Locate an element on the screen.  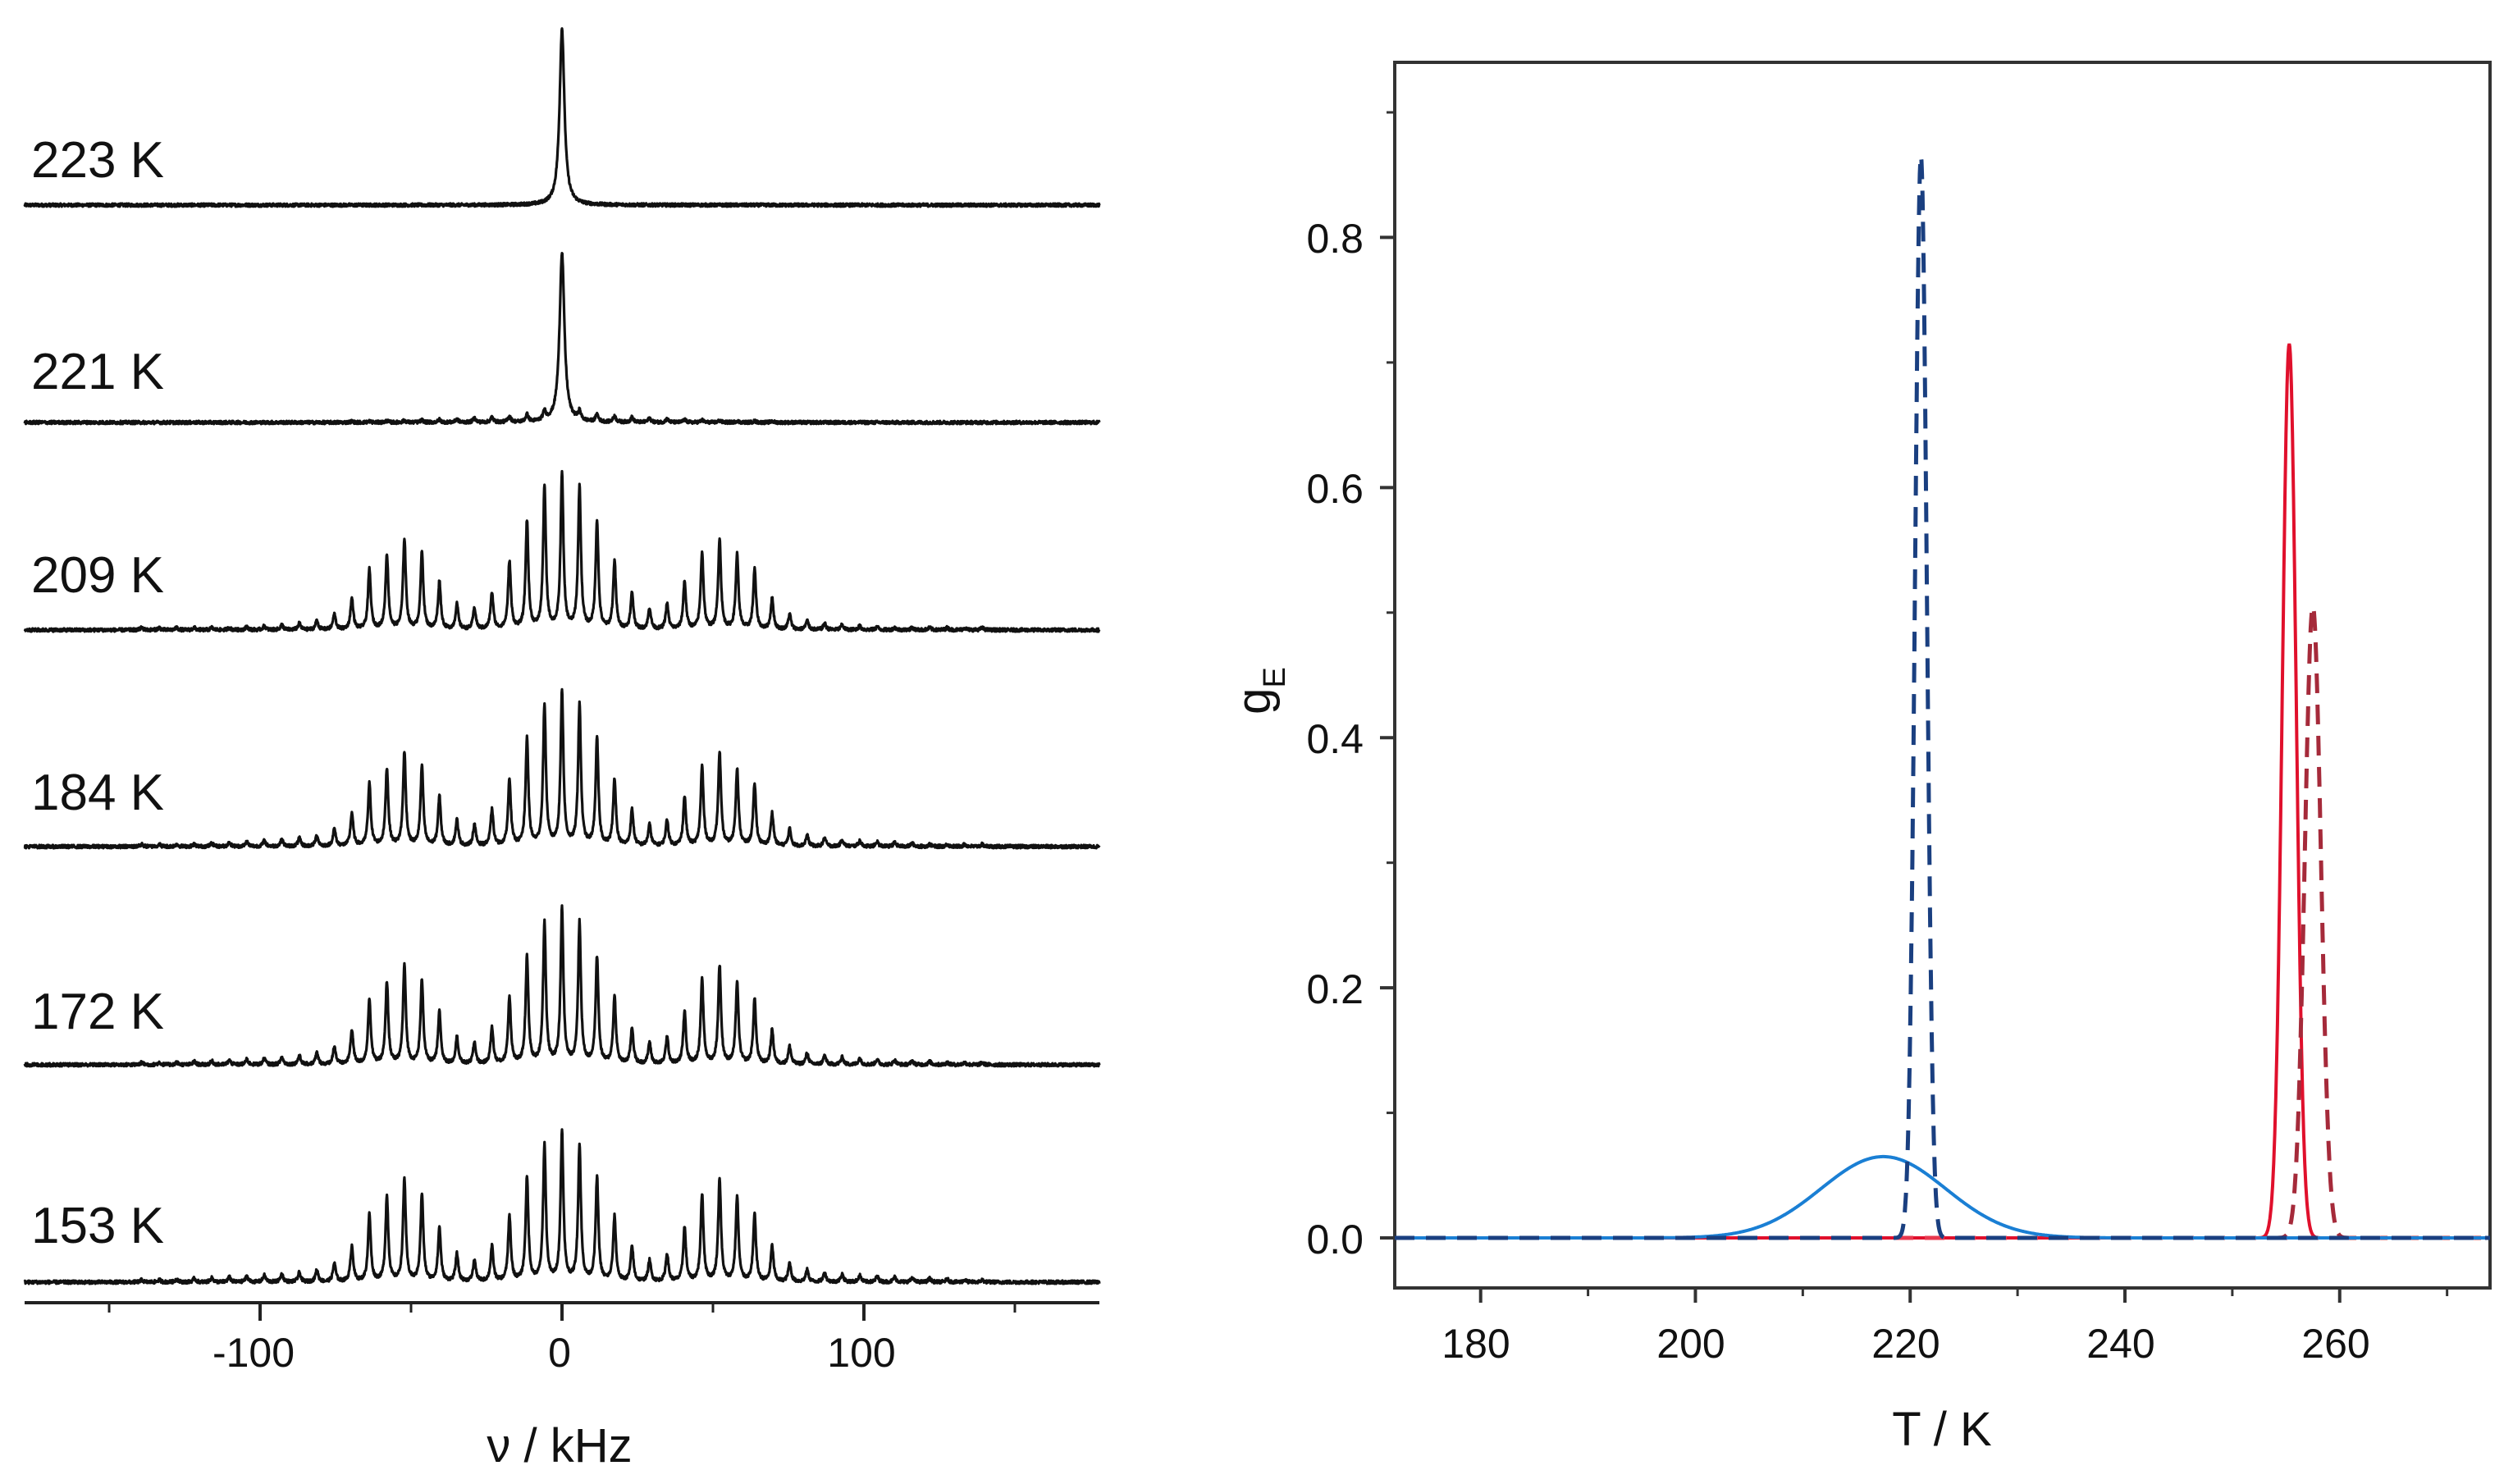
left-x-axis-ticks is located at coordinates (562, 1312).